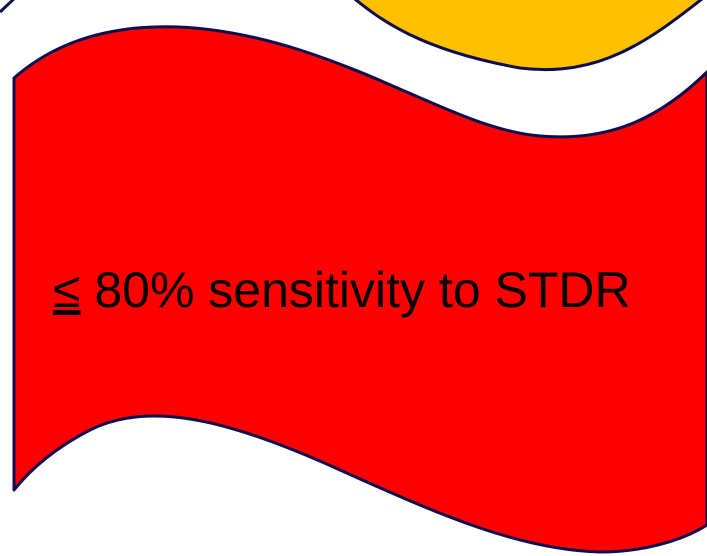  I want to click on banner-label: ≤ 80% sensitivity to STDR, so click(342, 290).